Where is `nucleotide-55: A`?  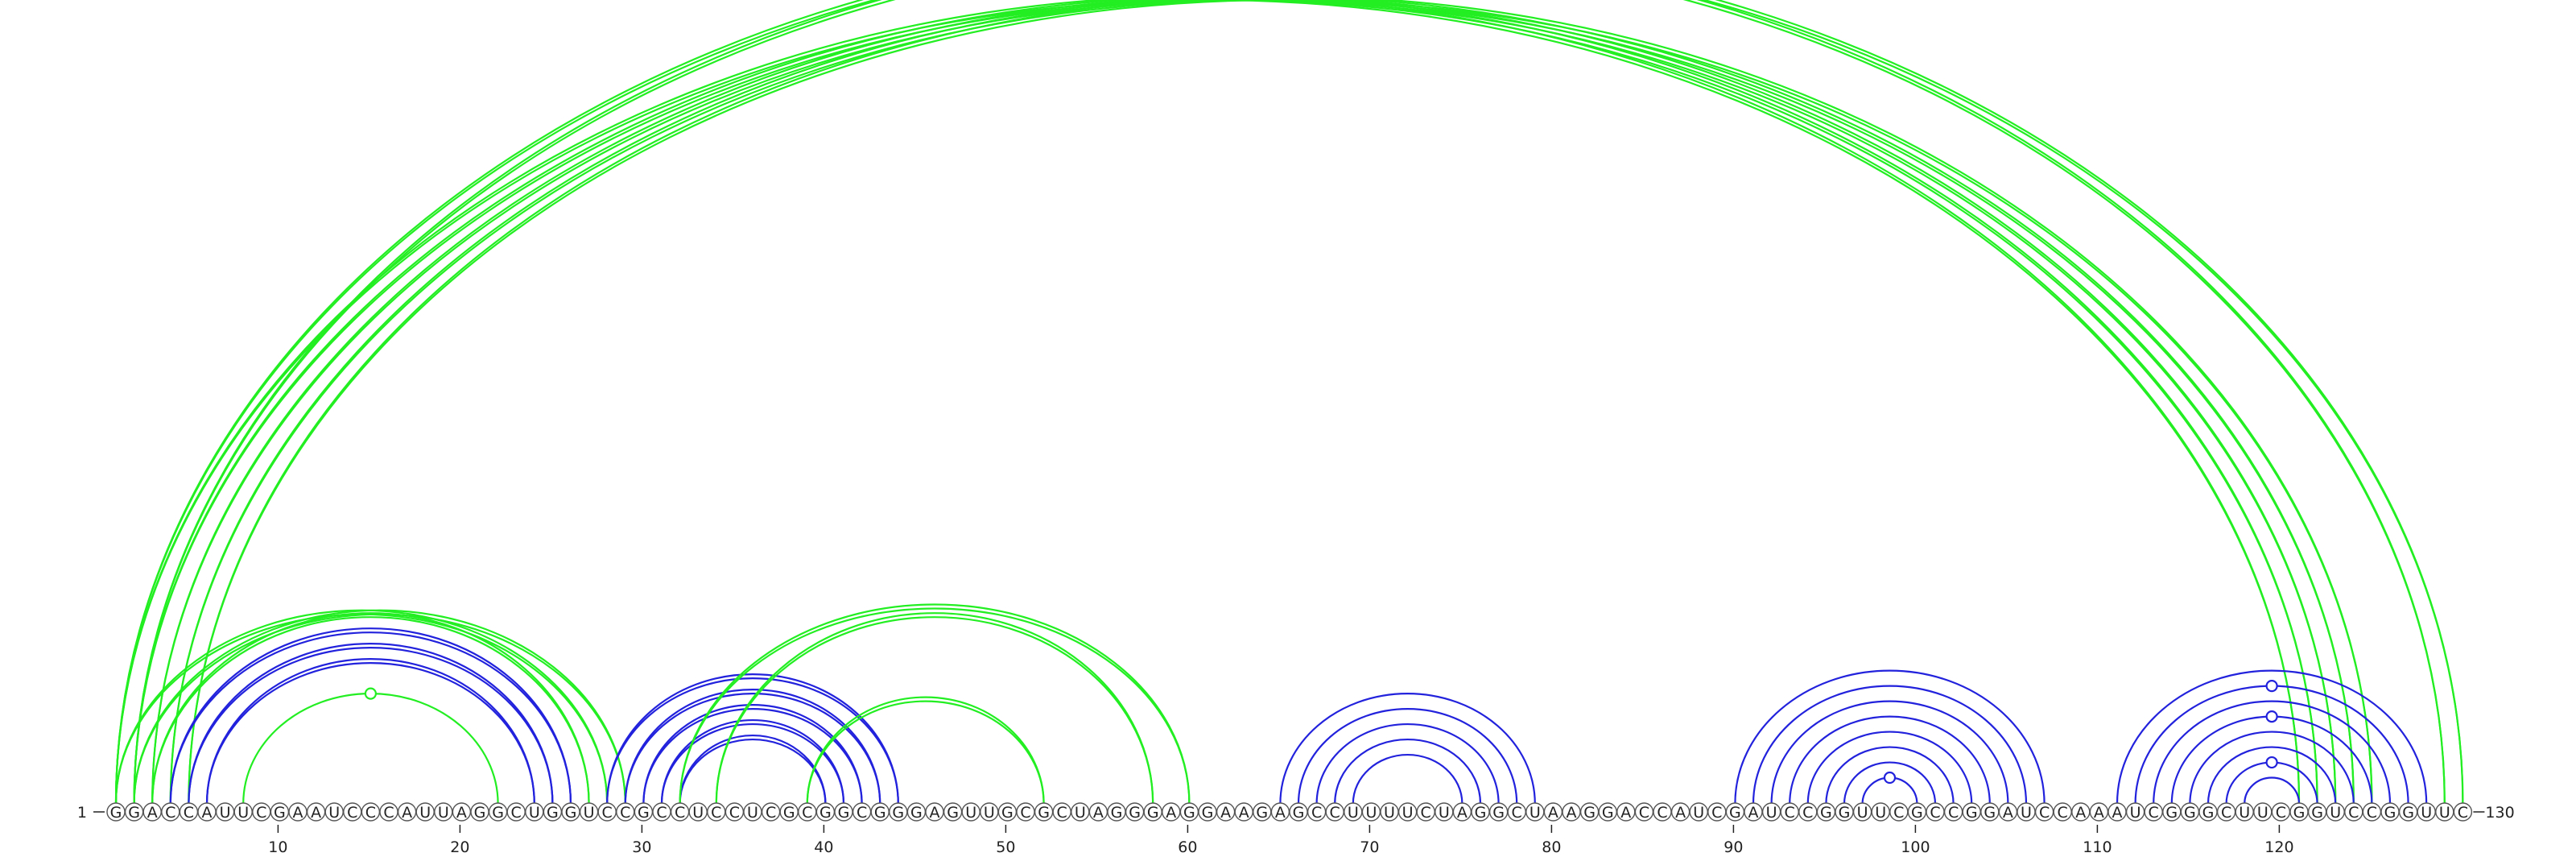 nucleotide-55: A is located at coordinates (1098, 812).